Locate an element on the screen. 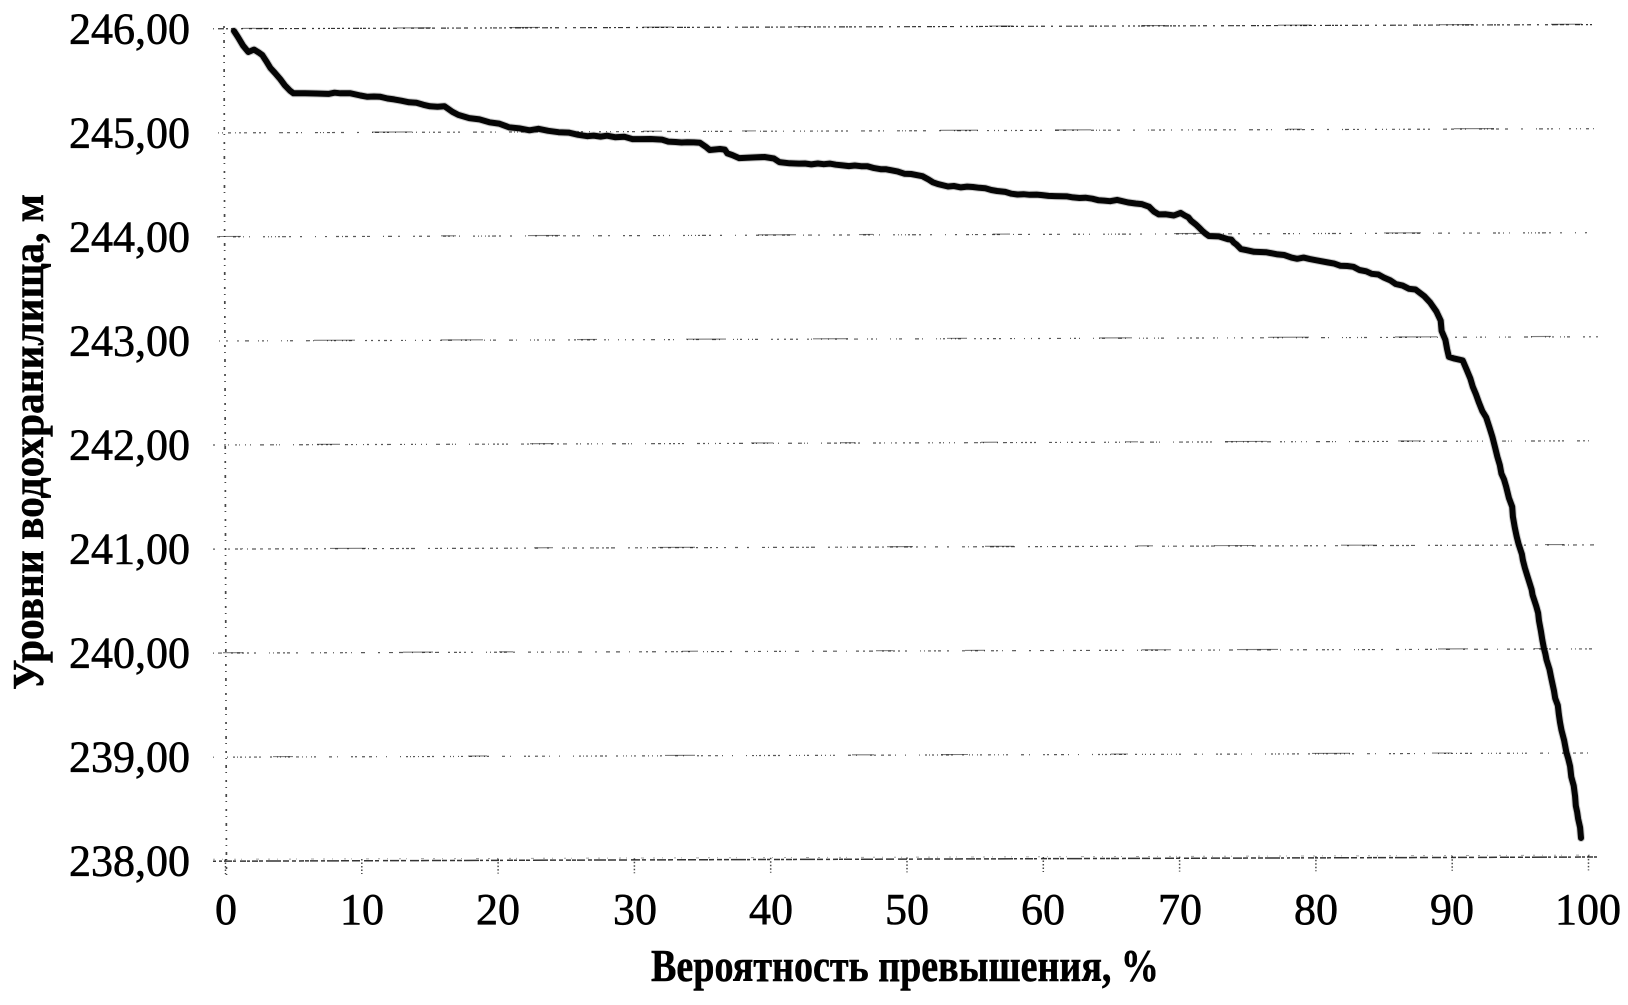 The width and height of the screenshot is (1628, 1005). svg-text: Уровни водохранилища, м is located at coordinates (28, 442).